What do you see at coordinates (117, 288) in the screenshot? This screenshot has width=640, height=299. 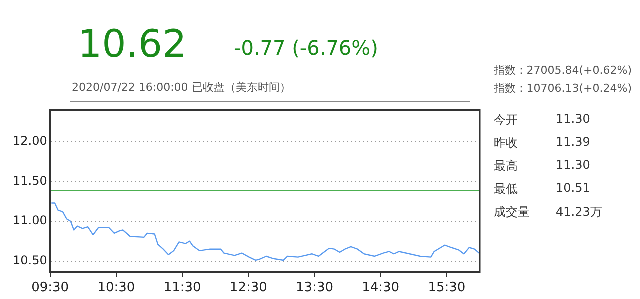 I see `x-tick-label: 10:30` at bounding box center [117, 288].